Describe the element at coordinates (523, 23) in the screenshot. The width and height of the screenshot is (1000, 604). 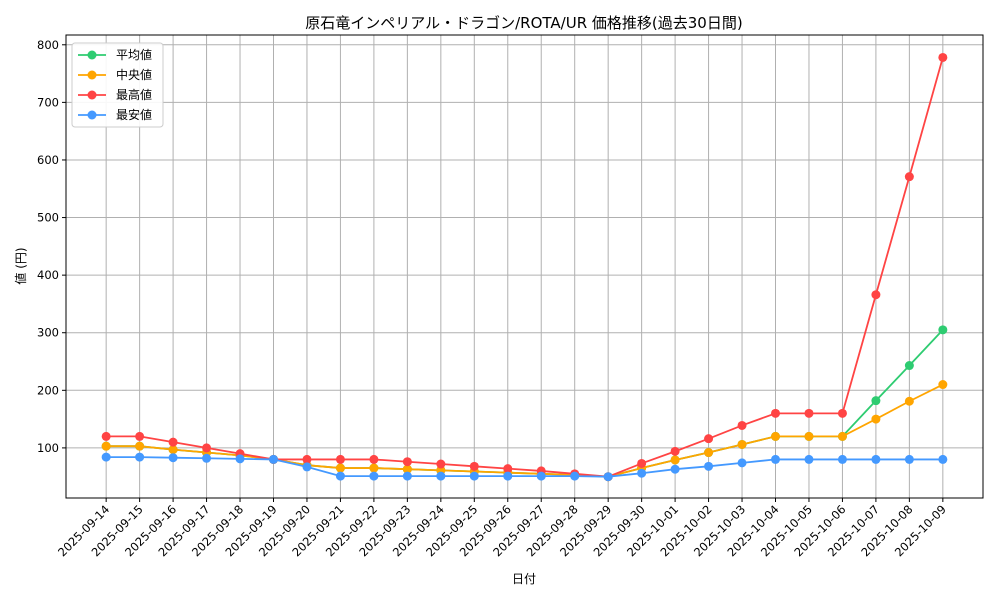
I see `chart-title: 原石竜インペリアル・ドラゴン/ROTA/UR 価格推移(過去30日間)` at that location.